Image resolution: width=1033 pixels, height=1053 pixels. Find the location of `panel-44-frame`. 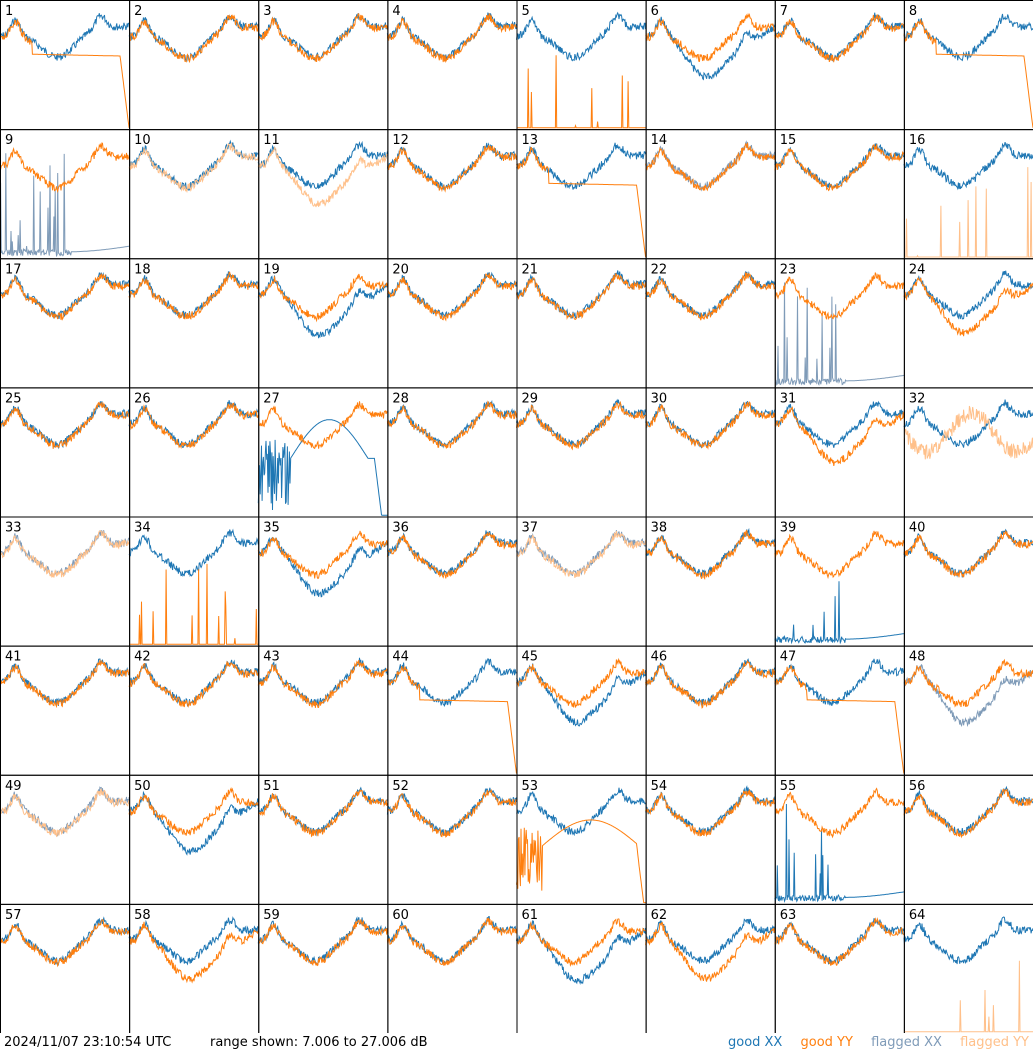

panel-44-frame is located at coordinates (452, 710).